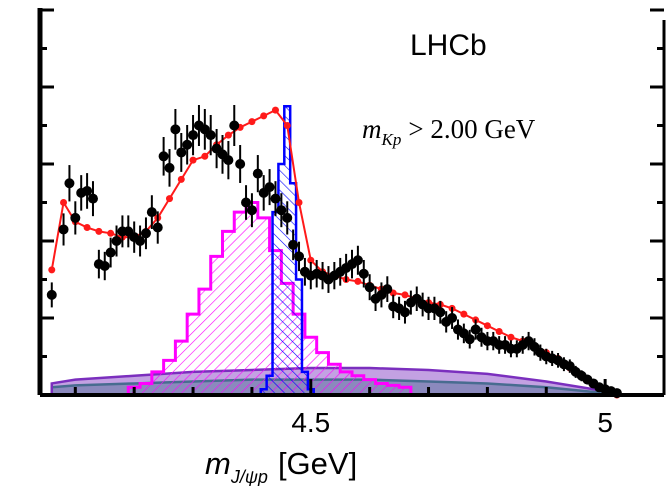  What do you see at coordinates (218, 463) in the screenshot?
I see `x-axis-symbol: m` at bounding box center [218, 463].